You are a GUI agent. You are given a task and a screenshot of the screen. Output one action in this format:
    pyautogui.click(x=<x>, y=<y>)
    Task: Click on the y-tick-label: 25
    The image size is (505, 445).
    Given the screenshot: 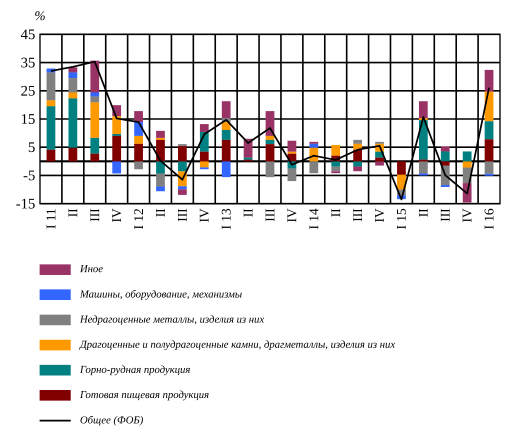 What is the action you would take?
    pyautogui.click(x=28, y=91)
    